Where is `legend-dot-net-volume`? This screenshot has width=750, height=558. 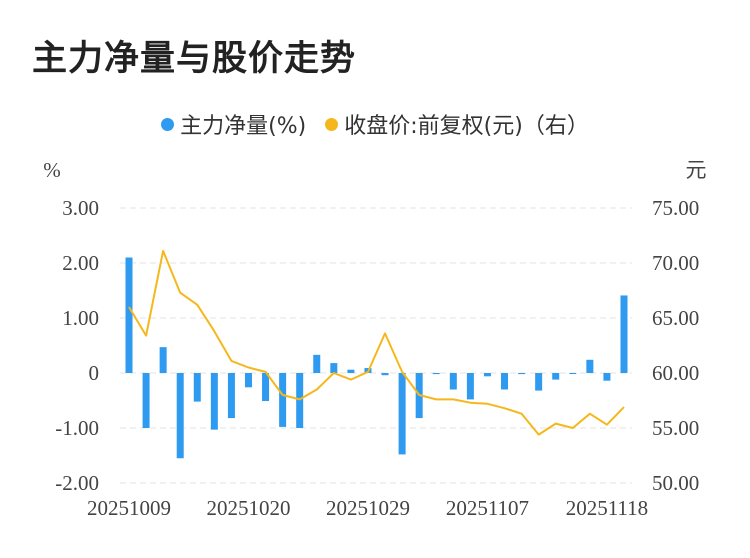
legend-dot-net-volume is located at coordinates (168, 124).